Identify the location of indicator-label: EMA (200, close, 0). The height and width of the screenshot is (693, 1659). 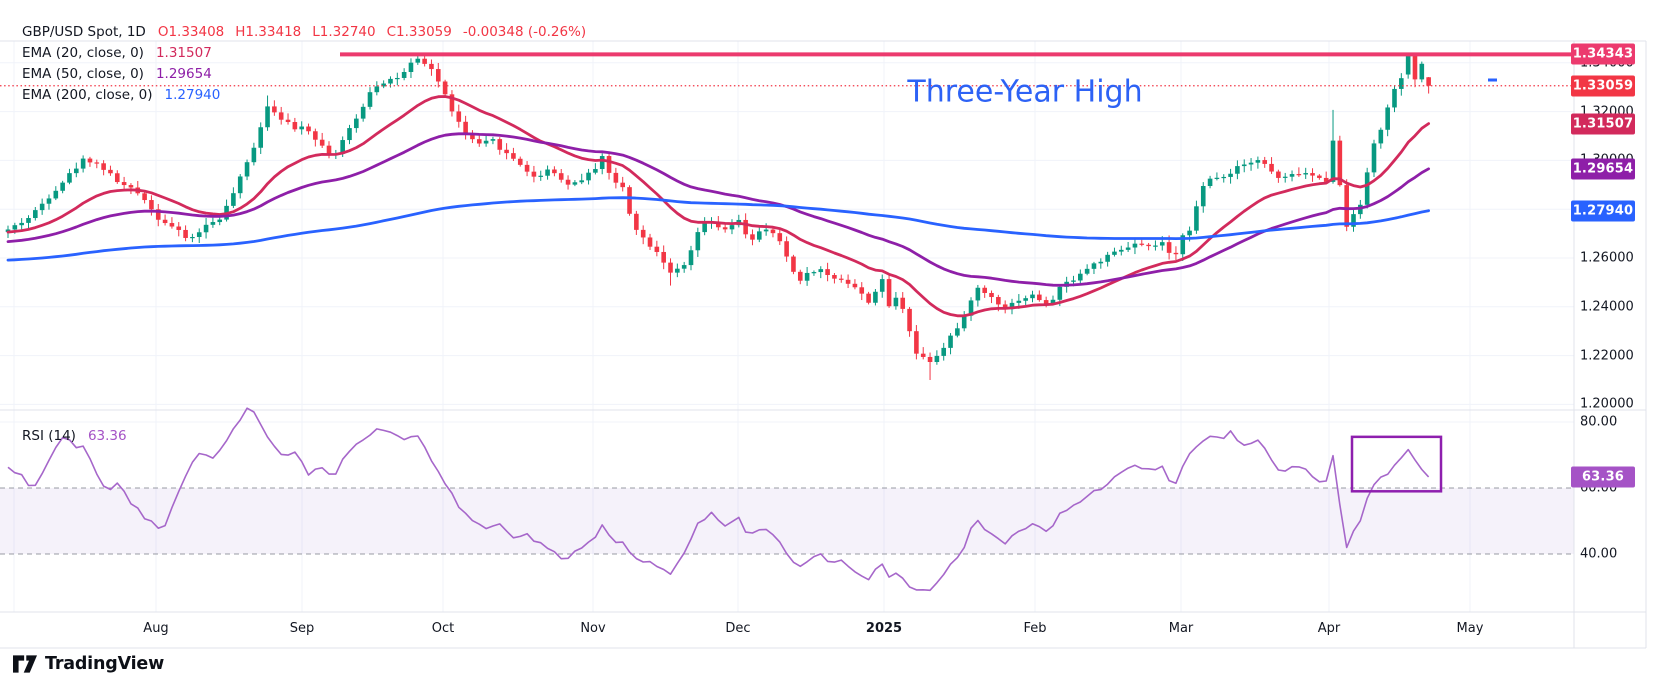
(87, 95).